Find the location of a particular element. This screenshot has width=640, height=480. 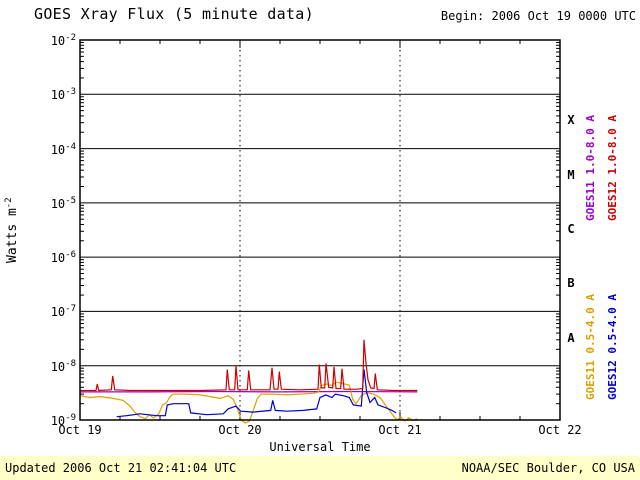

source-text: NOAA/SEC Boulder, CO USA is located at coordinates (548, 468).